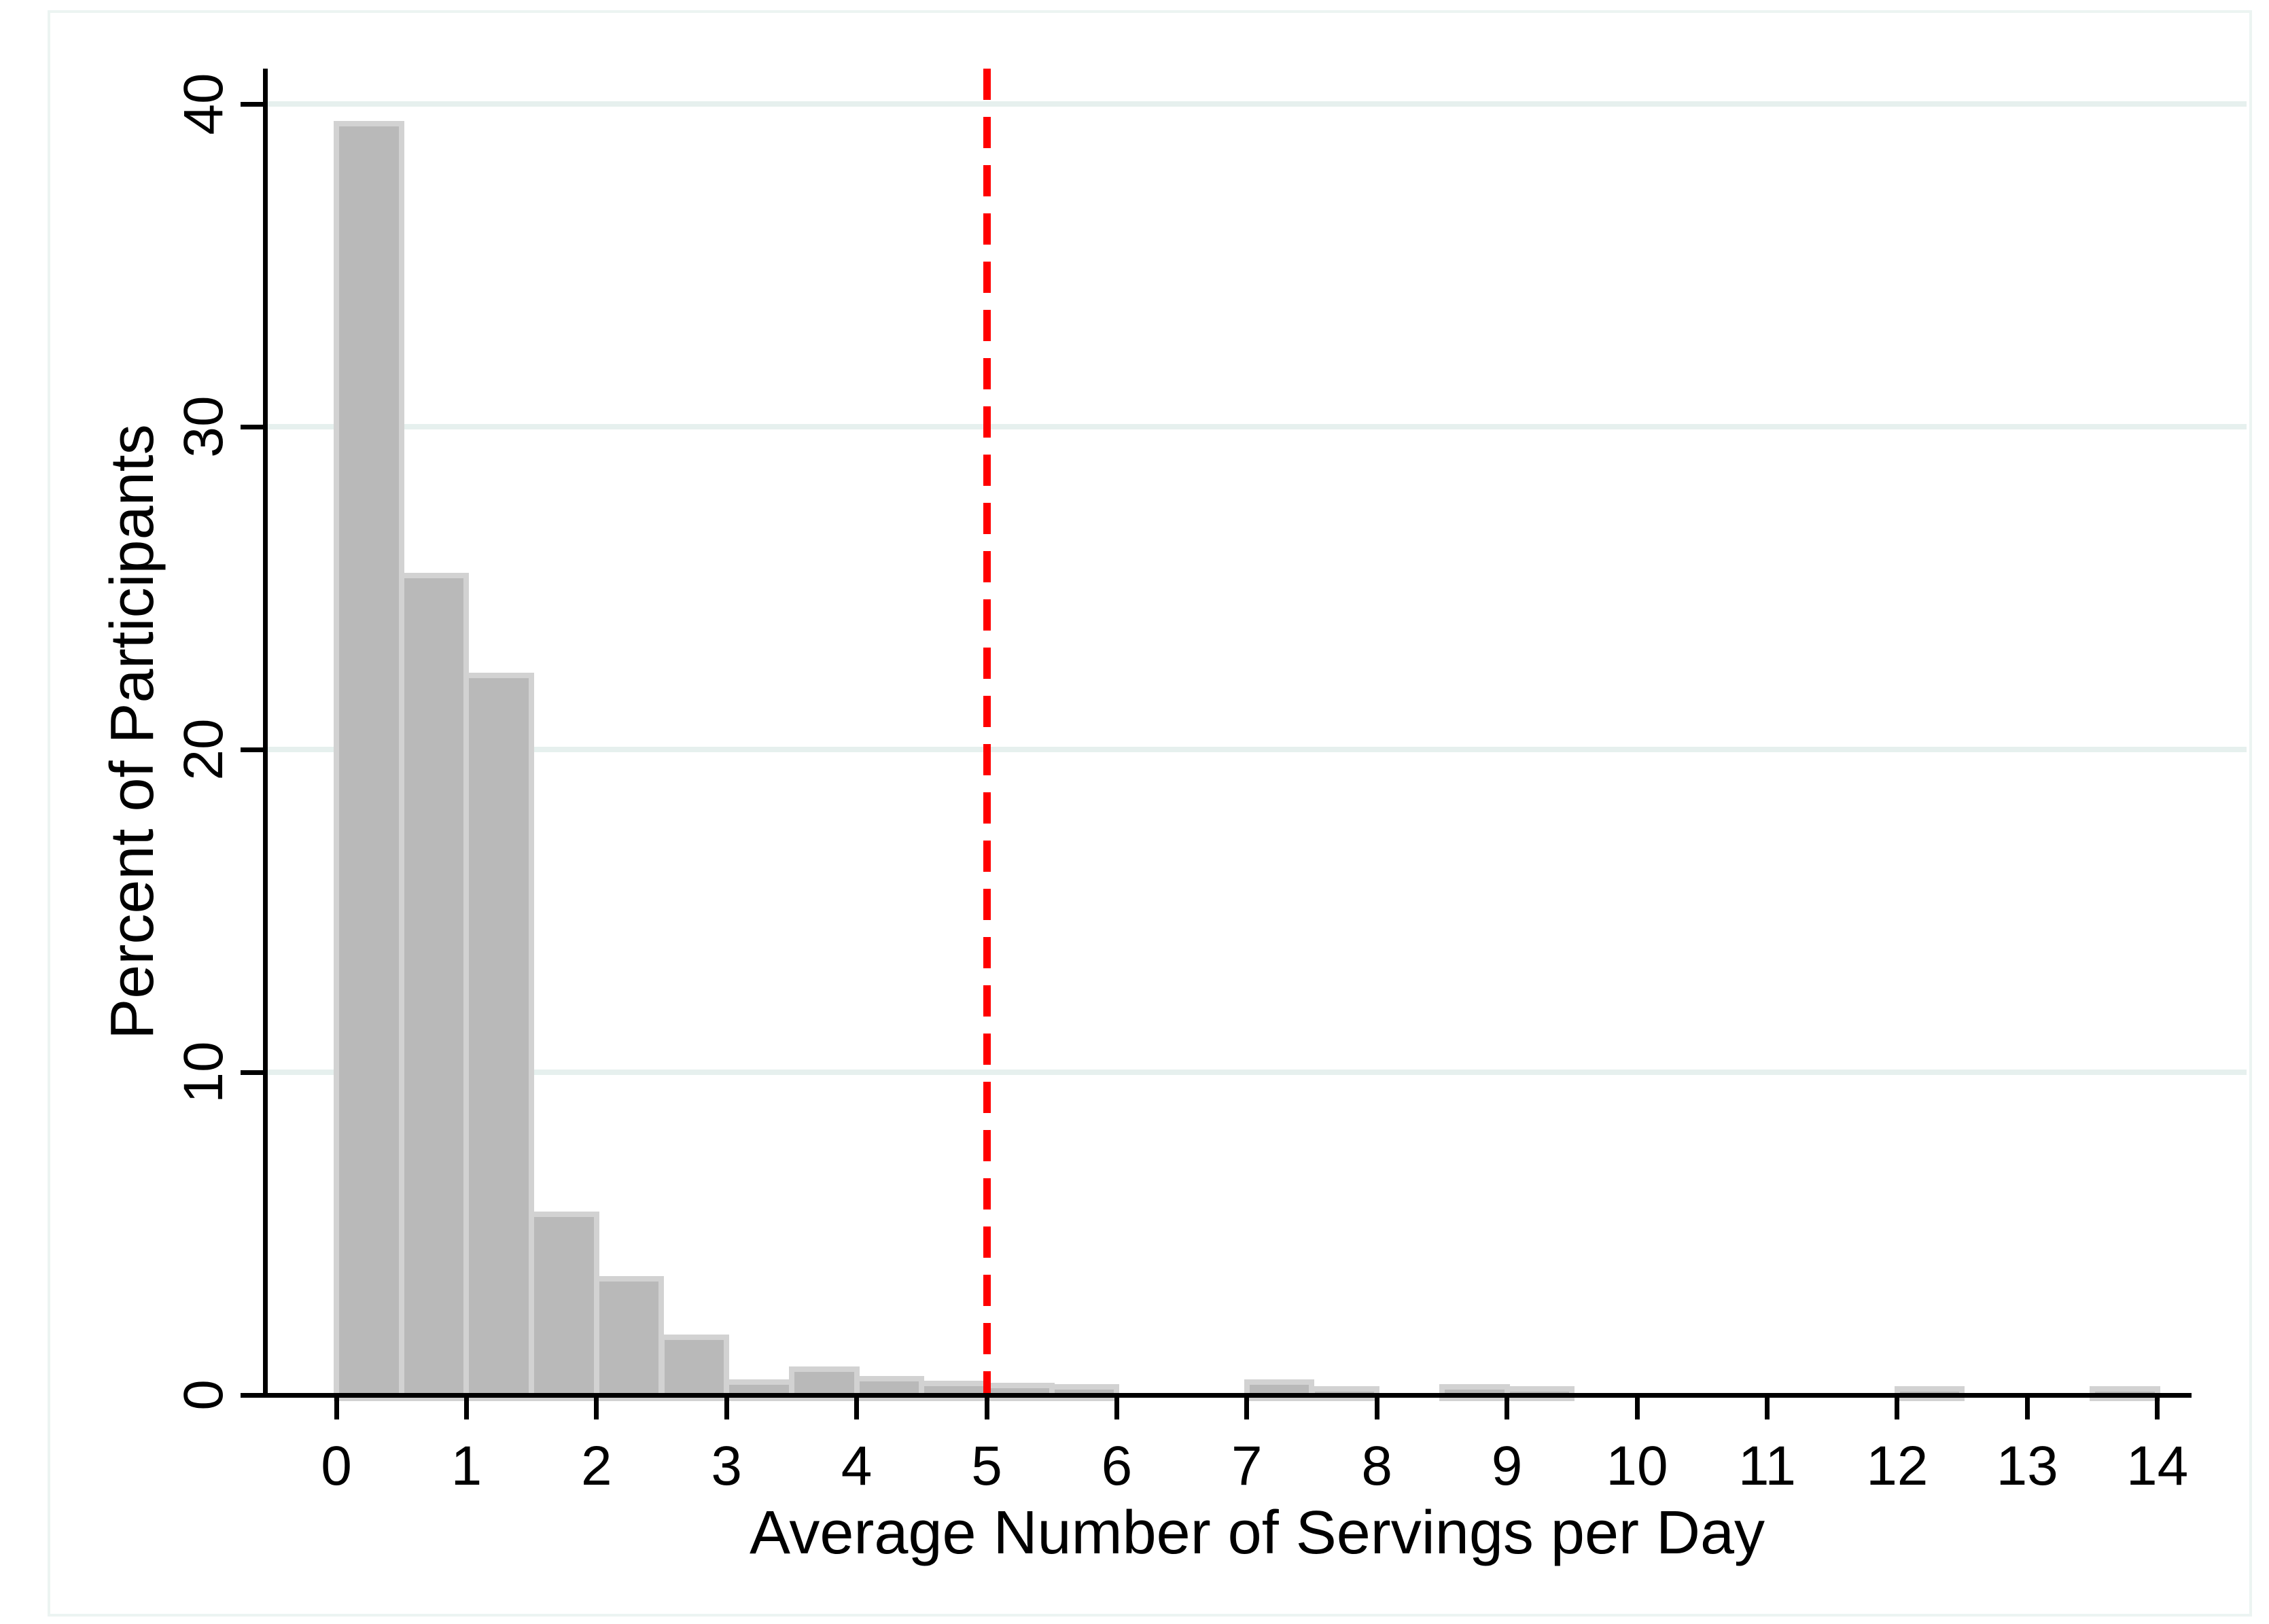  Describe the element at coordinates (336, 1466) in the screenshot. I see `x-tick-label: 0` at that location.